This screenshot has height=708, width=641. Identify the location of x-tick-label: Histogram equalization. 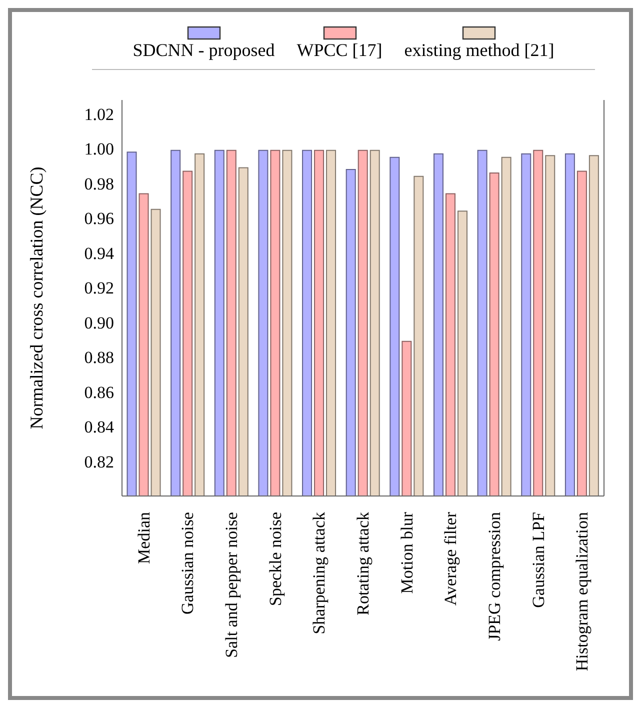
(582, 592).